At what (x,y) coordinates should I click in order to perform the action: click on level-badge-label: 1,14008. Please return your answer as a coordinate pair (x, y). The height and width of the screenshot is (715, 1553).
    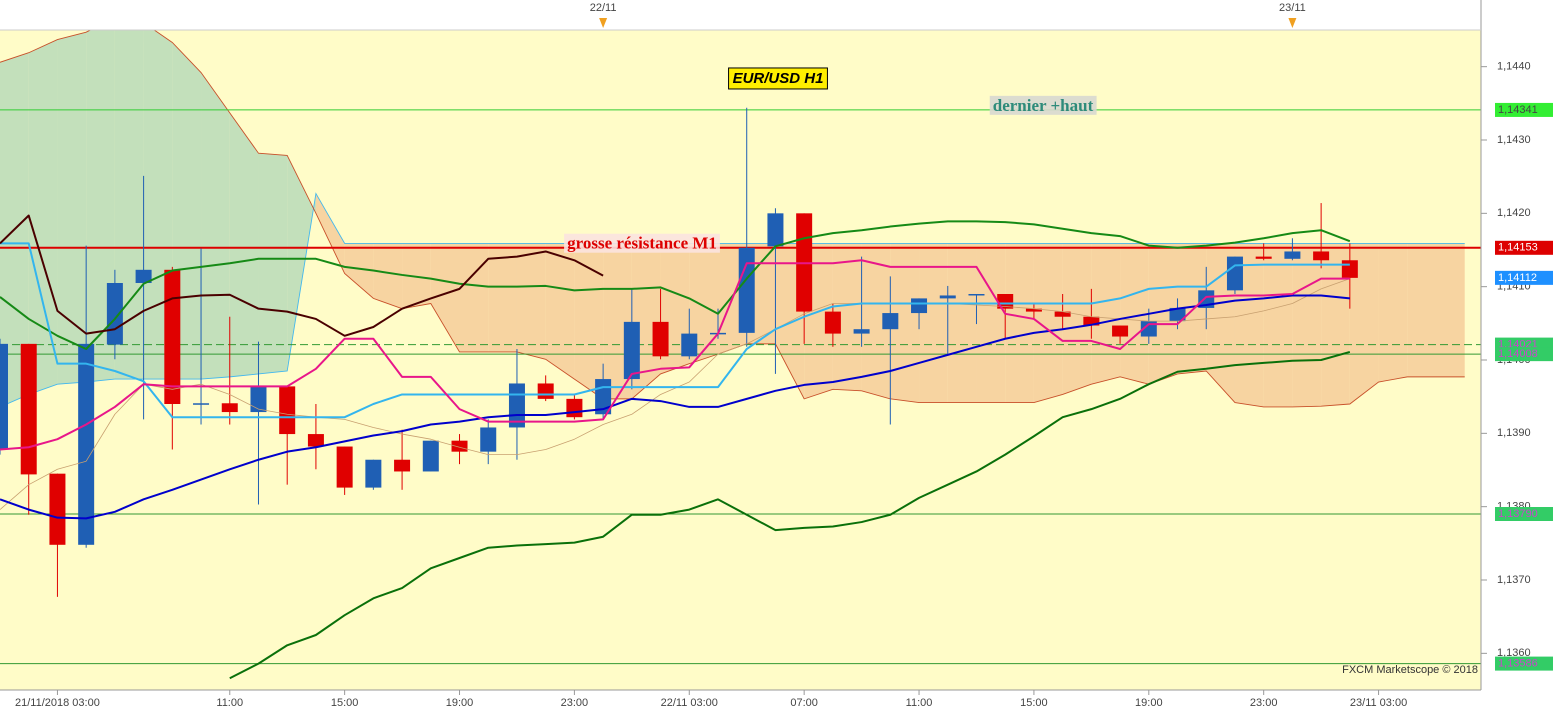
    Looking at the image, I should click on (1518, 354).